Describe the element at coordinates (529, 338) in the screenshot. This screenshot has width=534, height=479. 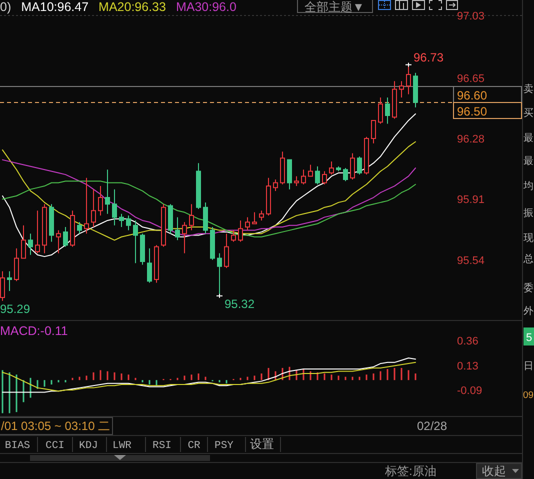
I see `text: 5` at that location.